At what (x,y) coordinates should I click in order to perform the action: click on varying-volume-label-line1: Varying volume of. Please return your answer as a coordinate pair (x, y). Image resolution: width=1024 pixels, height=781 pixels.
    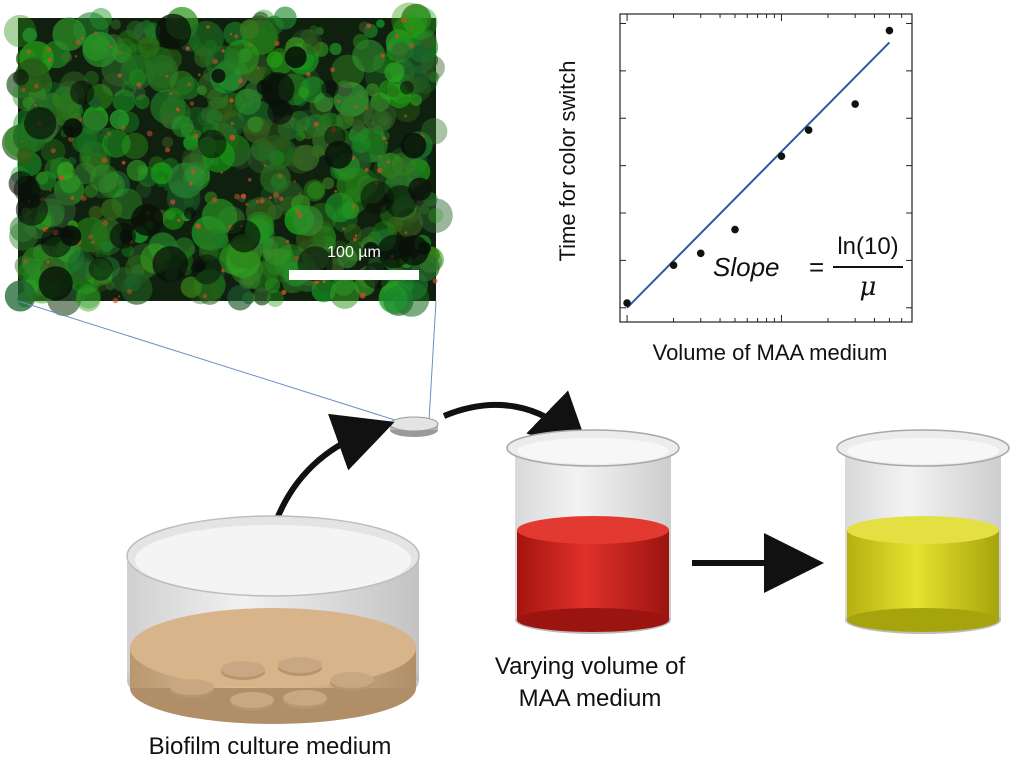
    Looking at the image, I should click on (590, 666).